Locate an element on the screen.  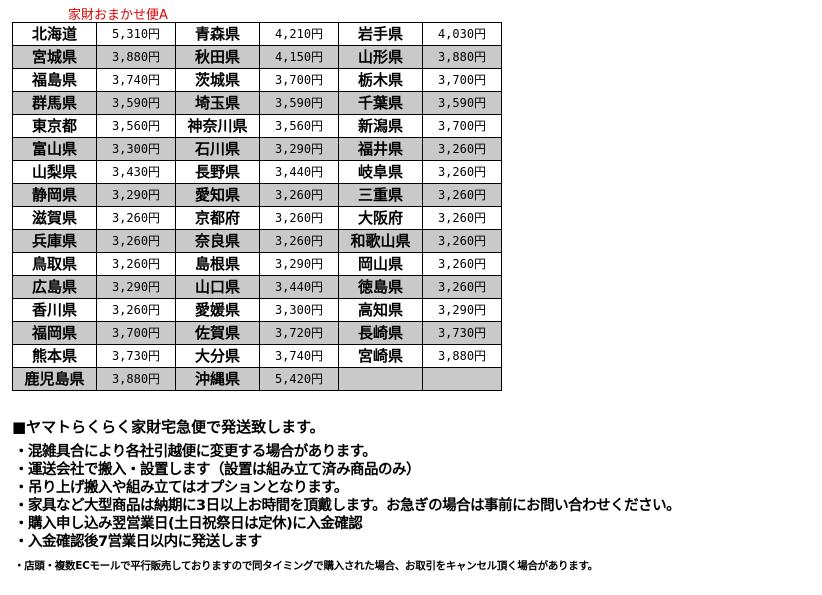
table-row: 滋賀県 3,260円 京都府 3,260円 大阪府 3,260円 is located at coordinates (257, 218).